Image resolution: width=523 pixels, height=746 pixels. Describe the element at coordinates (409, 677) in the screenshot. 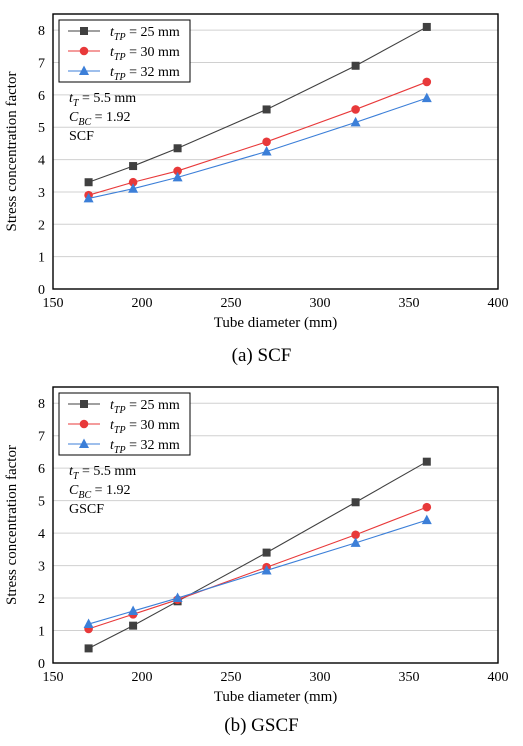

I see `x-tick-label: 350` at that location.